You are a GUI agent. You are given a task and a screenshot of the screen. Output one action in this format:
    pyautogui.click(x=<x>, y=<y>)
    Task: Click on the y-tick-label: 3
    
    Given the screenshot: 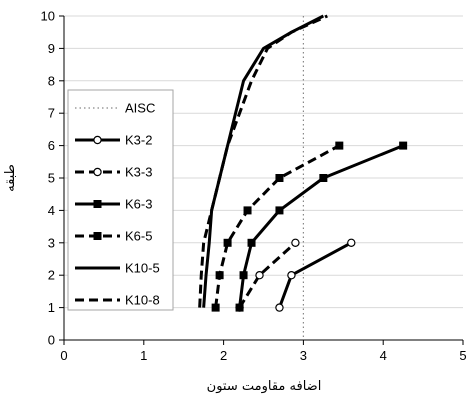 What is the action you would take?
    pyautogui.click(x=51, y=242)
    